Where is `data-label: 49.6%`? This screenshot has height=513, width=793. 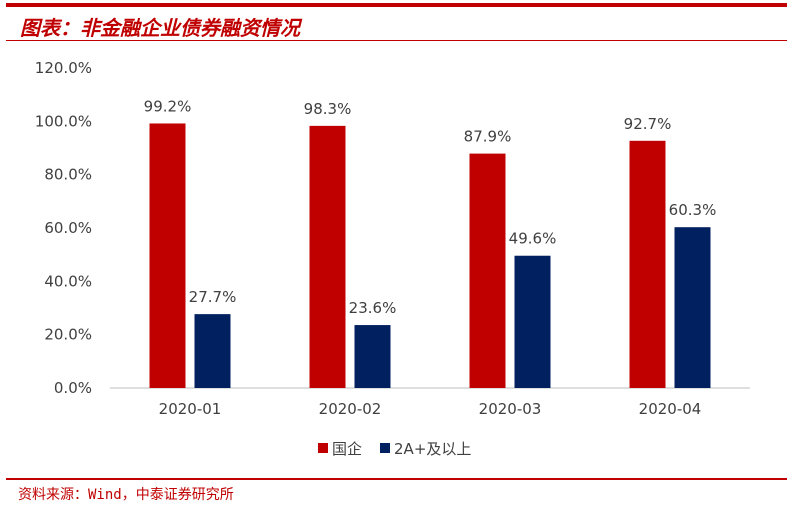 data-label: 49.6% is located at coordinates (533, 239).